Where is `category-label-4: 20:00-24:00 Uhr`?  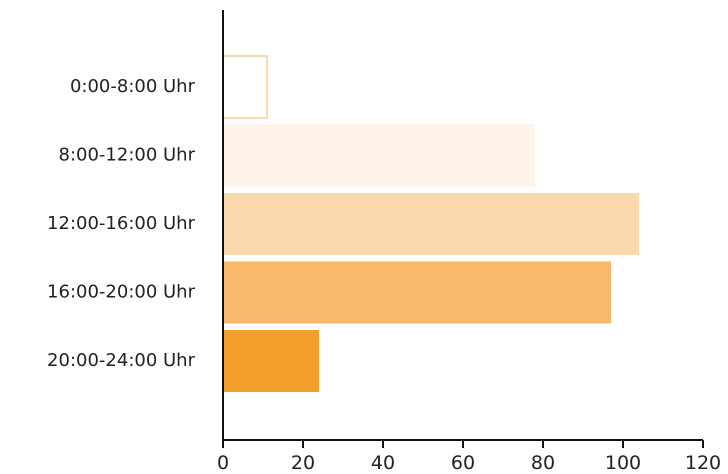 category-label-4: 20:00-24:00 Uhr is located at coordinates (121, 360).